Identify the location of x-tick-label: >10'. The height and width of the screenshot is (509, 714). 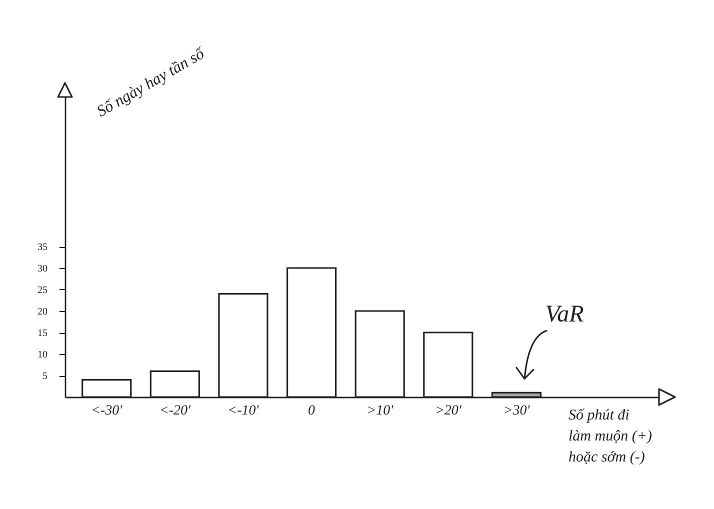
(380, 411).